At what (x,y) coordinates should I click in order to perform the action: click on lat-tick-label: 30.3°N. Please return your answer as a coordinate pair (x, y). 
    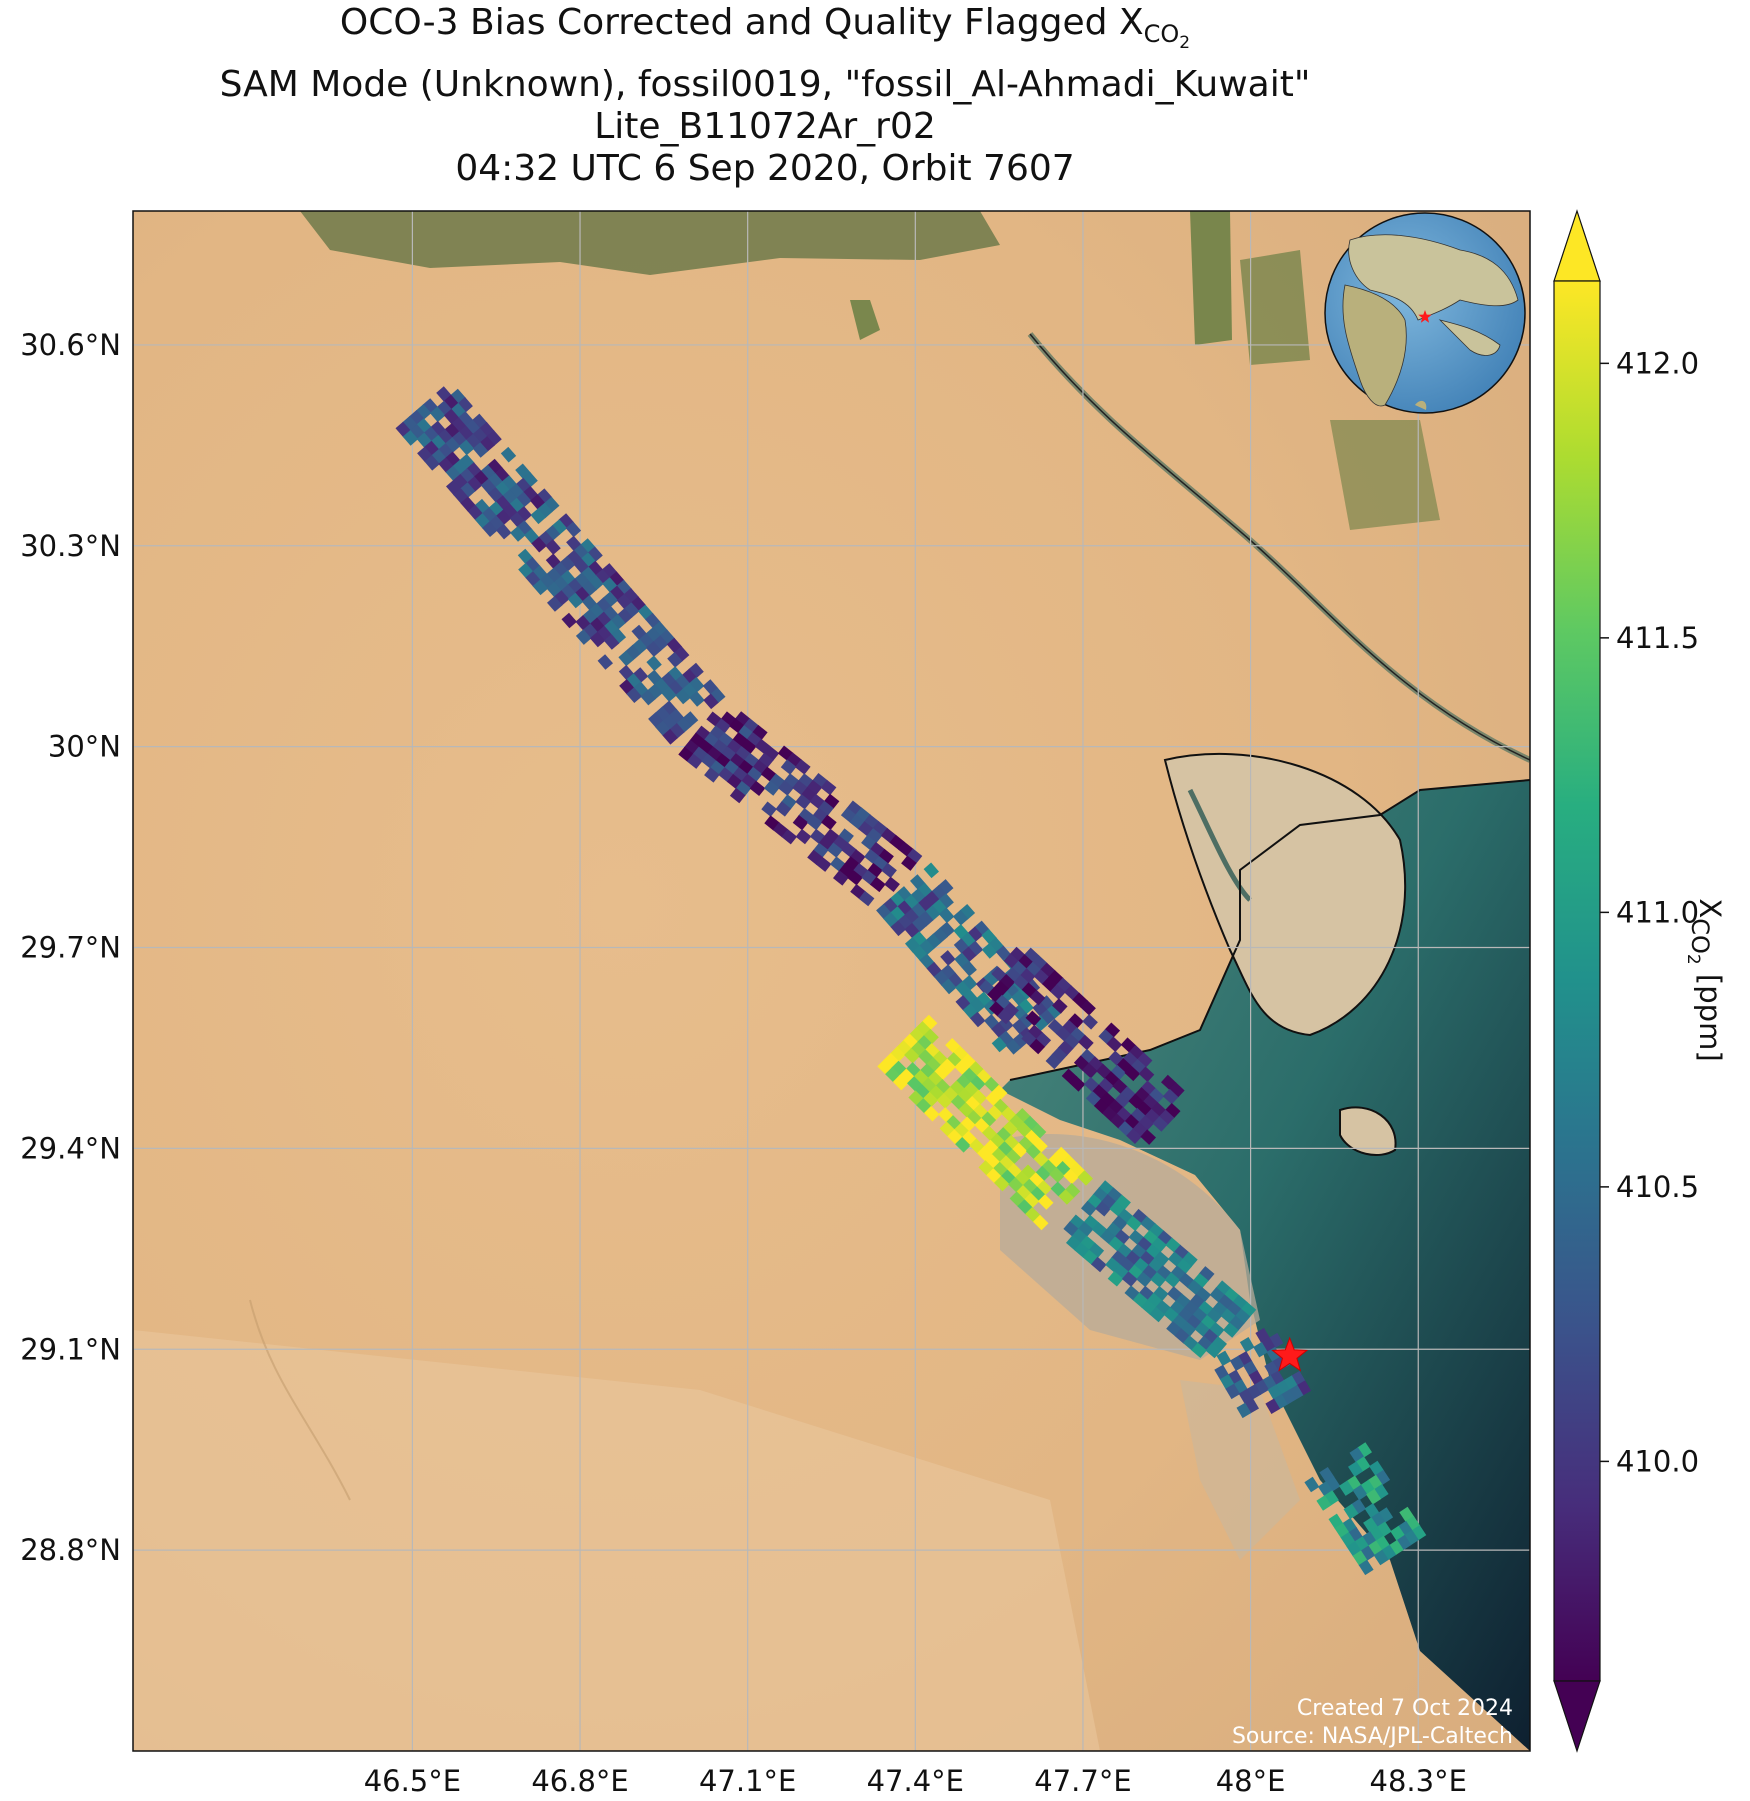
    Looking at the image, I should click on (70, 546).